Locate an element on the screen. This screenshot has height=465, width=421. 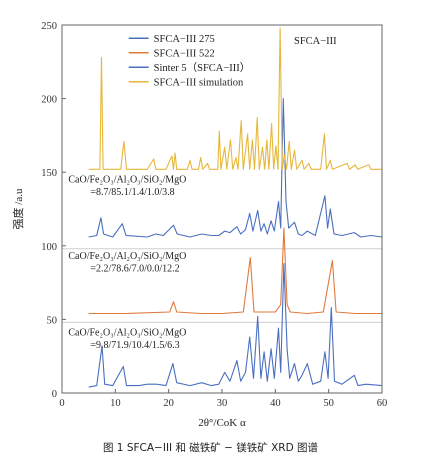
composition-annotation-2: =9.8/71.9/10.4/1.5/6.3 is located at coordinates (134, 345).